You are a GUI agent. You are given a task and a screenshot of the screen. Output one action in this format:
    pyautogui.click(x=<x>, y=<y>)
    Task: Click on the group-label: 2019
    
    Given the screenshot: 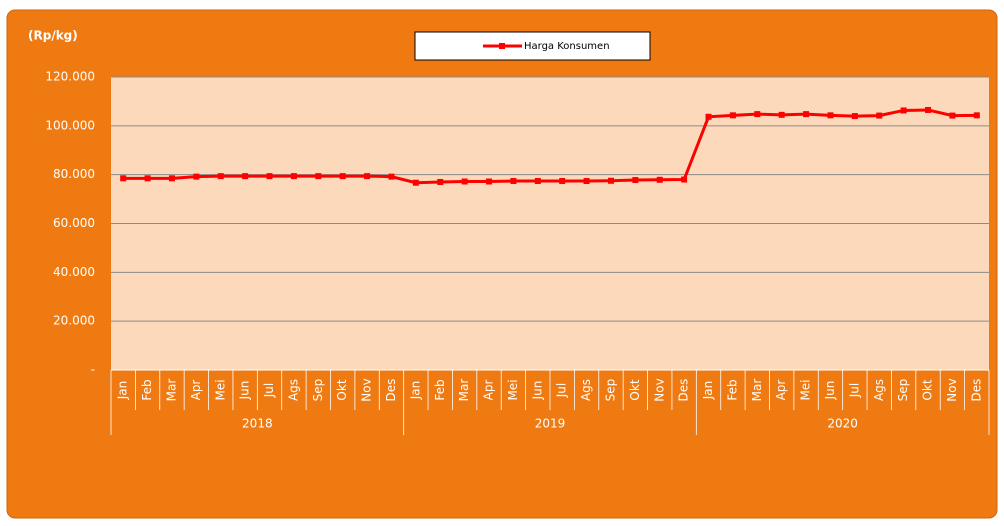 What is the action you would take?
    pyautogui.click(x=550, y=424)
    